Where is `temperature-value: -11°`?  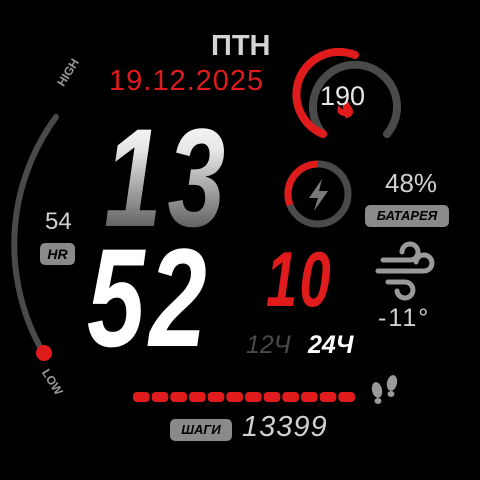
temperature-value: -11° is located at coordinates (404, 318).